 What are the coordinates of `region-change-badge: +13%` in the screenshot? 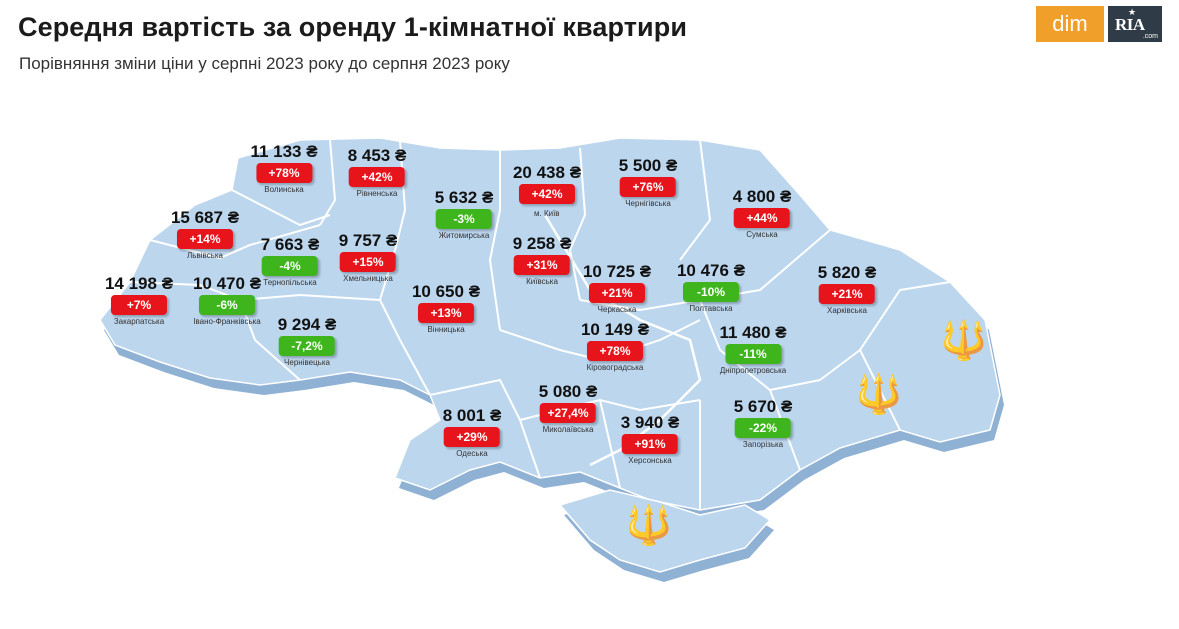 It's located at (446, 313).